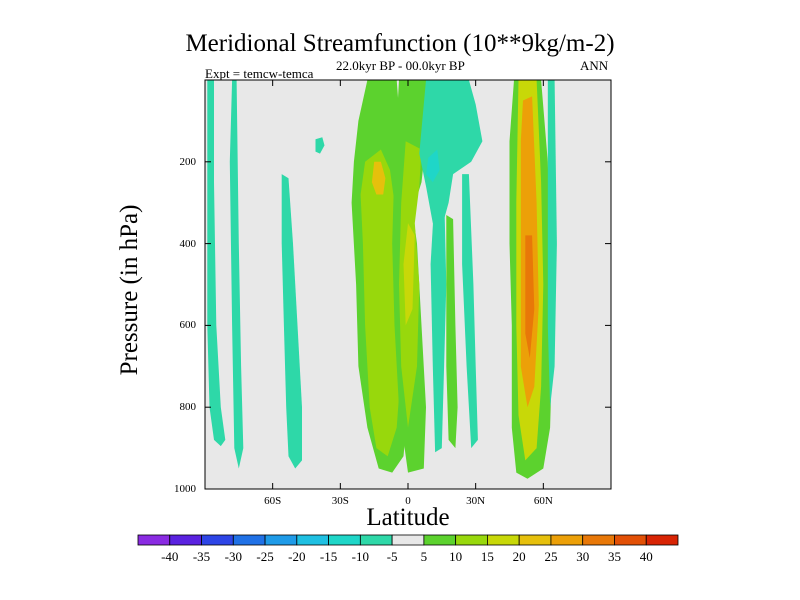 The width and height of the screenshot is (800, 600). Describe the element at coordinates (456, 556) in the screenshot. I see `colorbar-label: 10` at that location.